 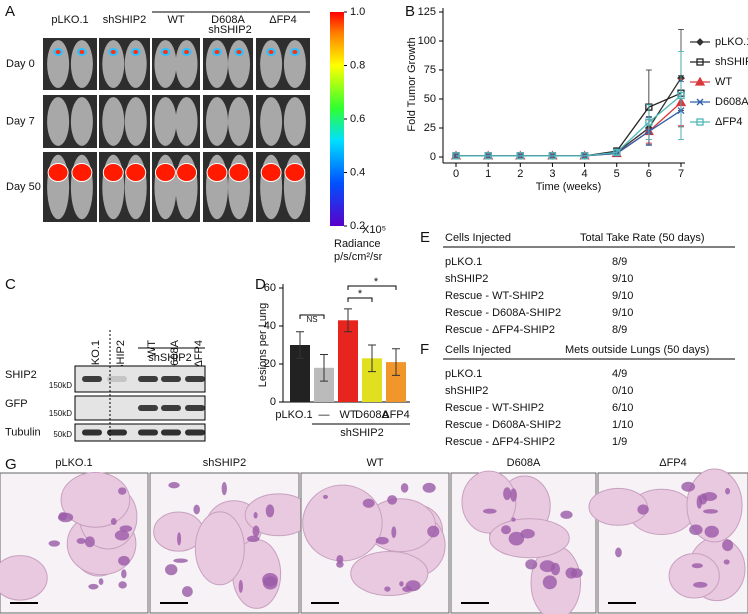 What do you see at coordinates (673, 463) in the screenshot?
I see `image-label: ΔFP4` at bounding box center [673, 463].